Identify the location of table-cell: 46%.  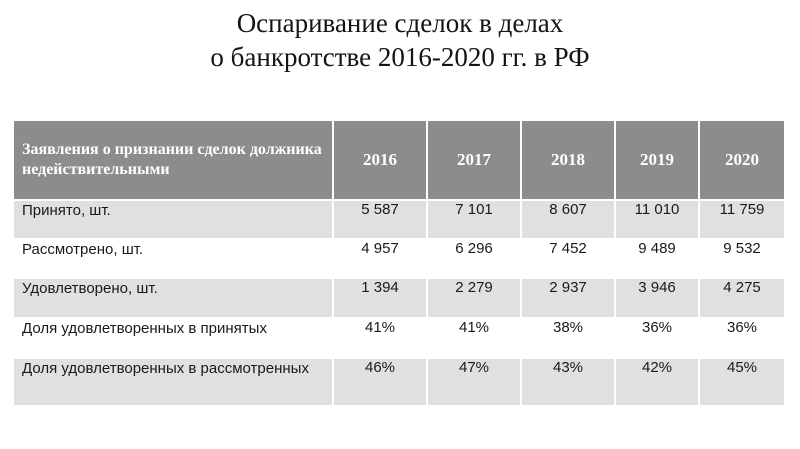
(381, 383).